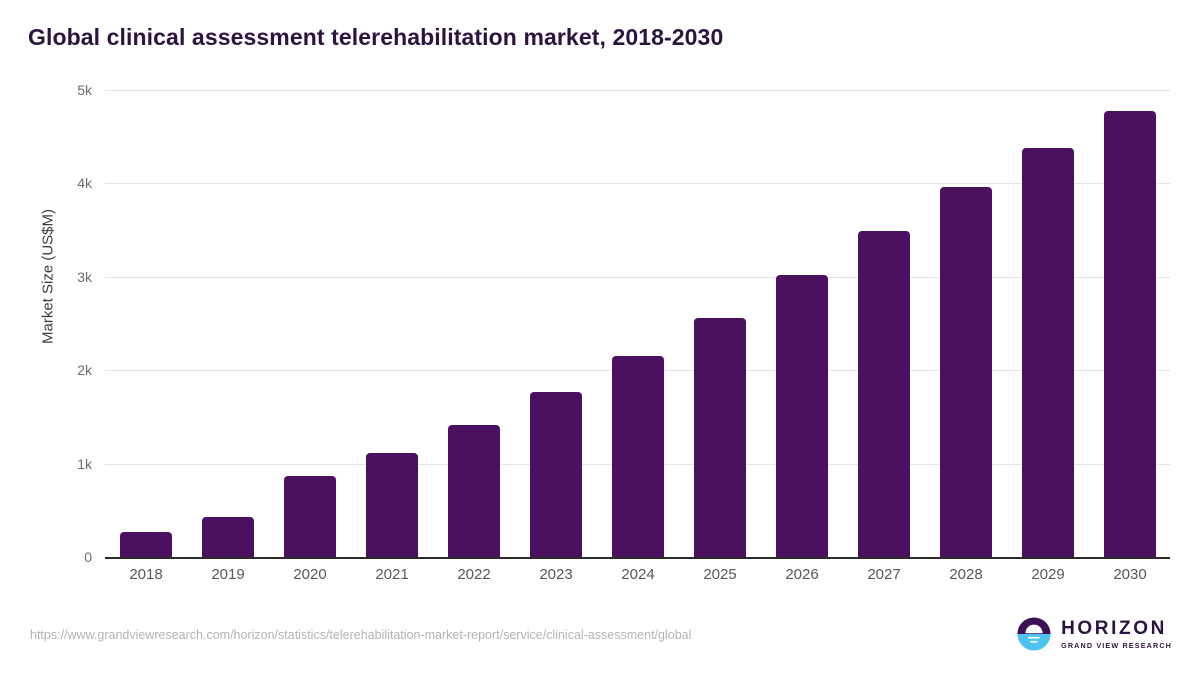  I want to click on y-axis-tick-label: 1k, so click(84, 463).